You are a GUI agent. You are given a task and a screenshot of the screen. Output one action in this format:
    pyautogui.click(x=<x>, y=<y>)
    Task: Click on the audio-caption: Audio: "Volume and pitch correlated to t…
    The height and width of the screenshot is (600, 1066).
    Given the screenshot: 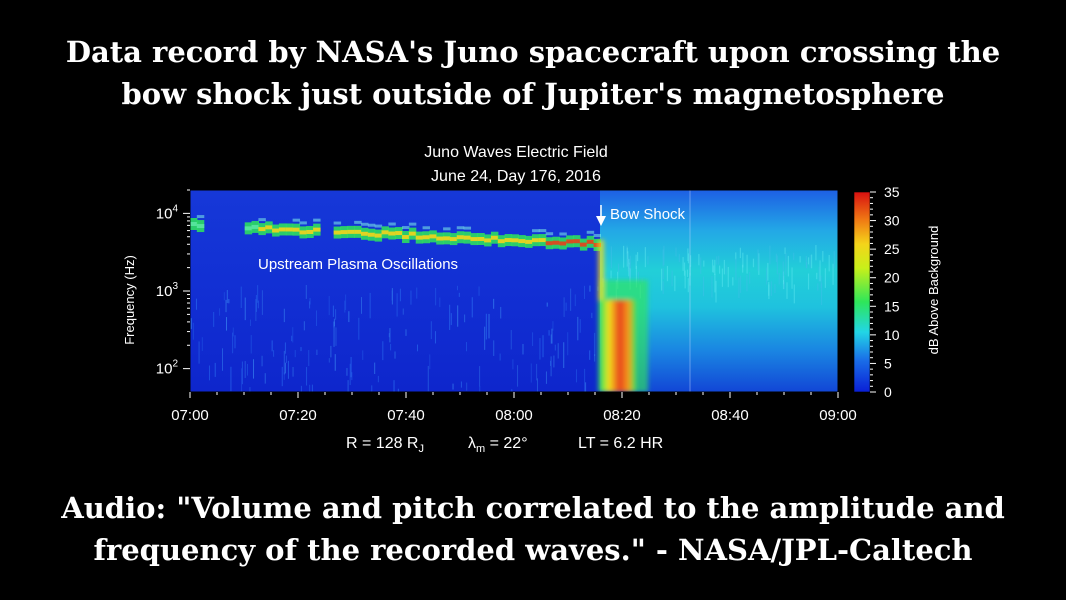 What is the action you would take?
    pyautogui.click(x=533, y=529)
    